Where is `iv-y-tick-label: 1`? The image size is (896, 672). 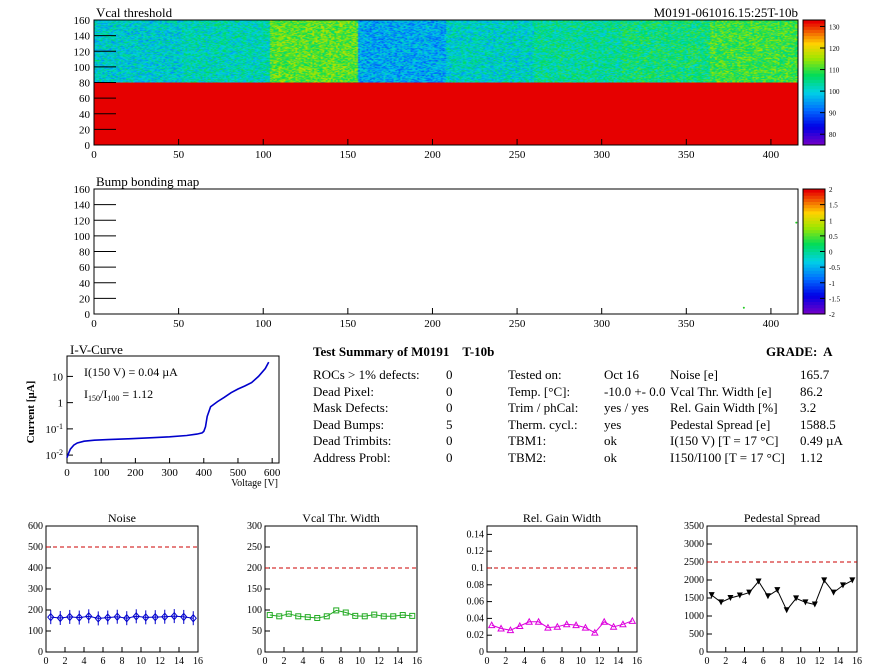
iv-y-tick-label: 1 is located at coordinates (61, 404).